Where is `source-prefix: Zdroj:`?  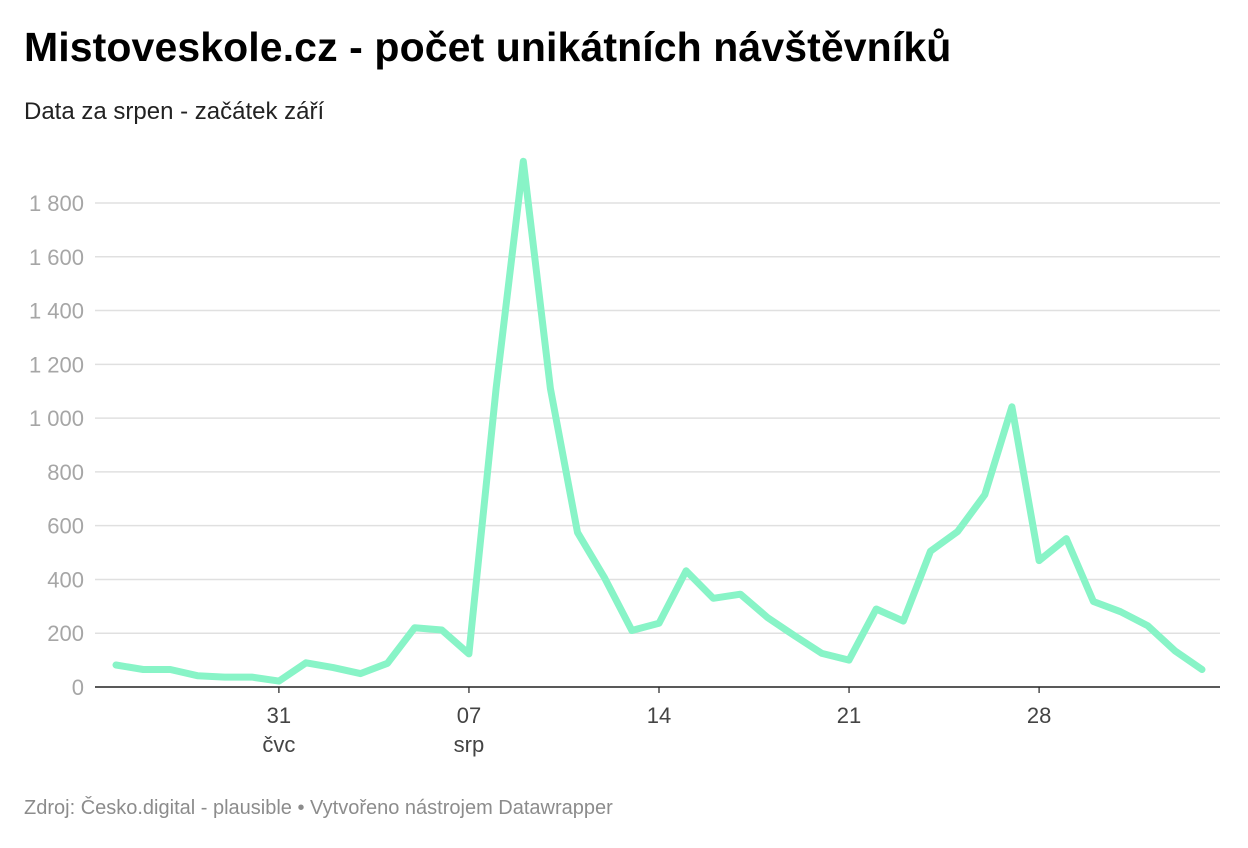 source-prefix: Zdroj: is located at coordinates (52, 808).